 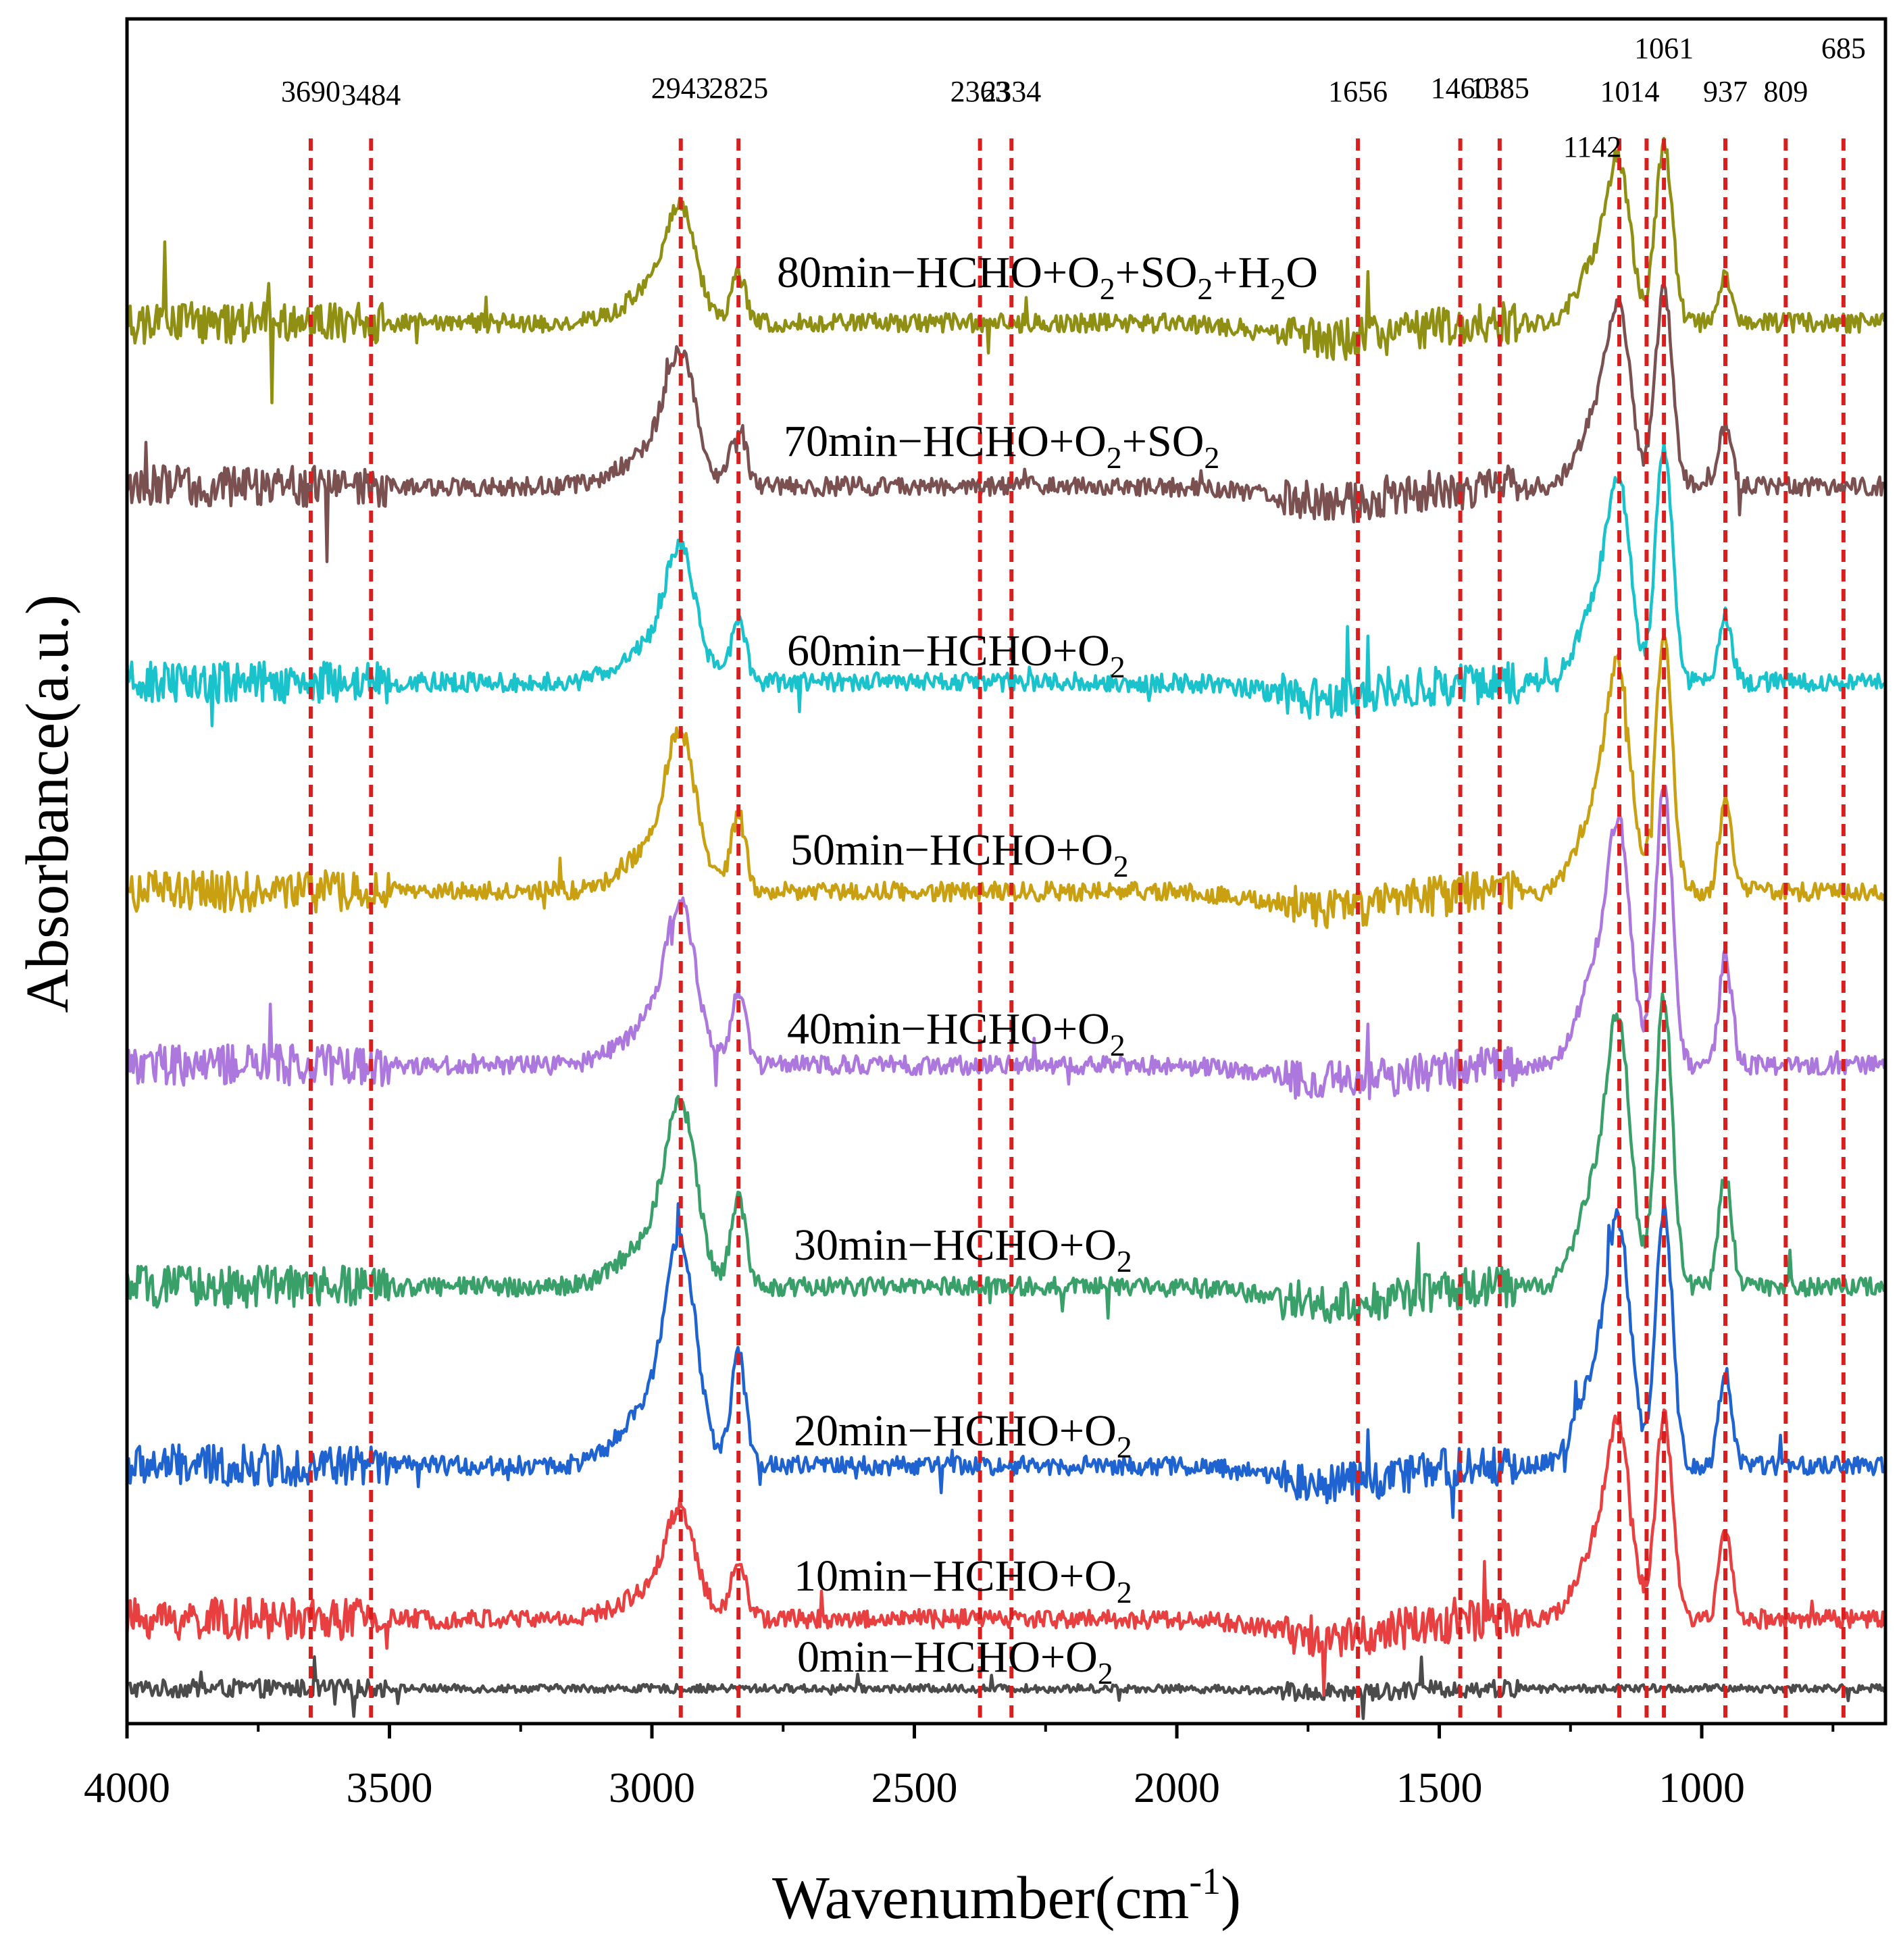 What do you see at coordinates (310, 91) in the screenshot?
I see `peak-label-3690: 3690` at bounding box center [310, 91].